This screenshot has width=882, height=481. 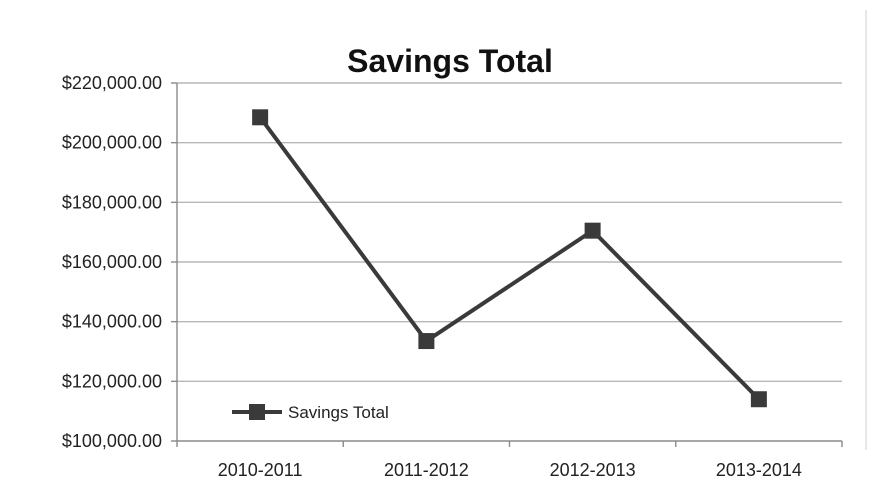 What do you see at coordinates (112, 202) in the screenshot?
I see `y-tick-label: $180,000.00` at bounding box center [112, 202].